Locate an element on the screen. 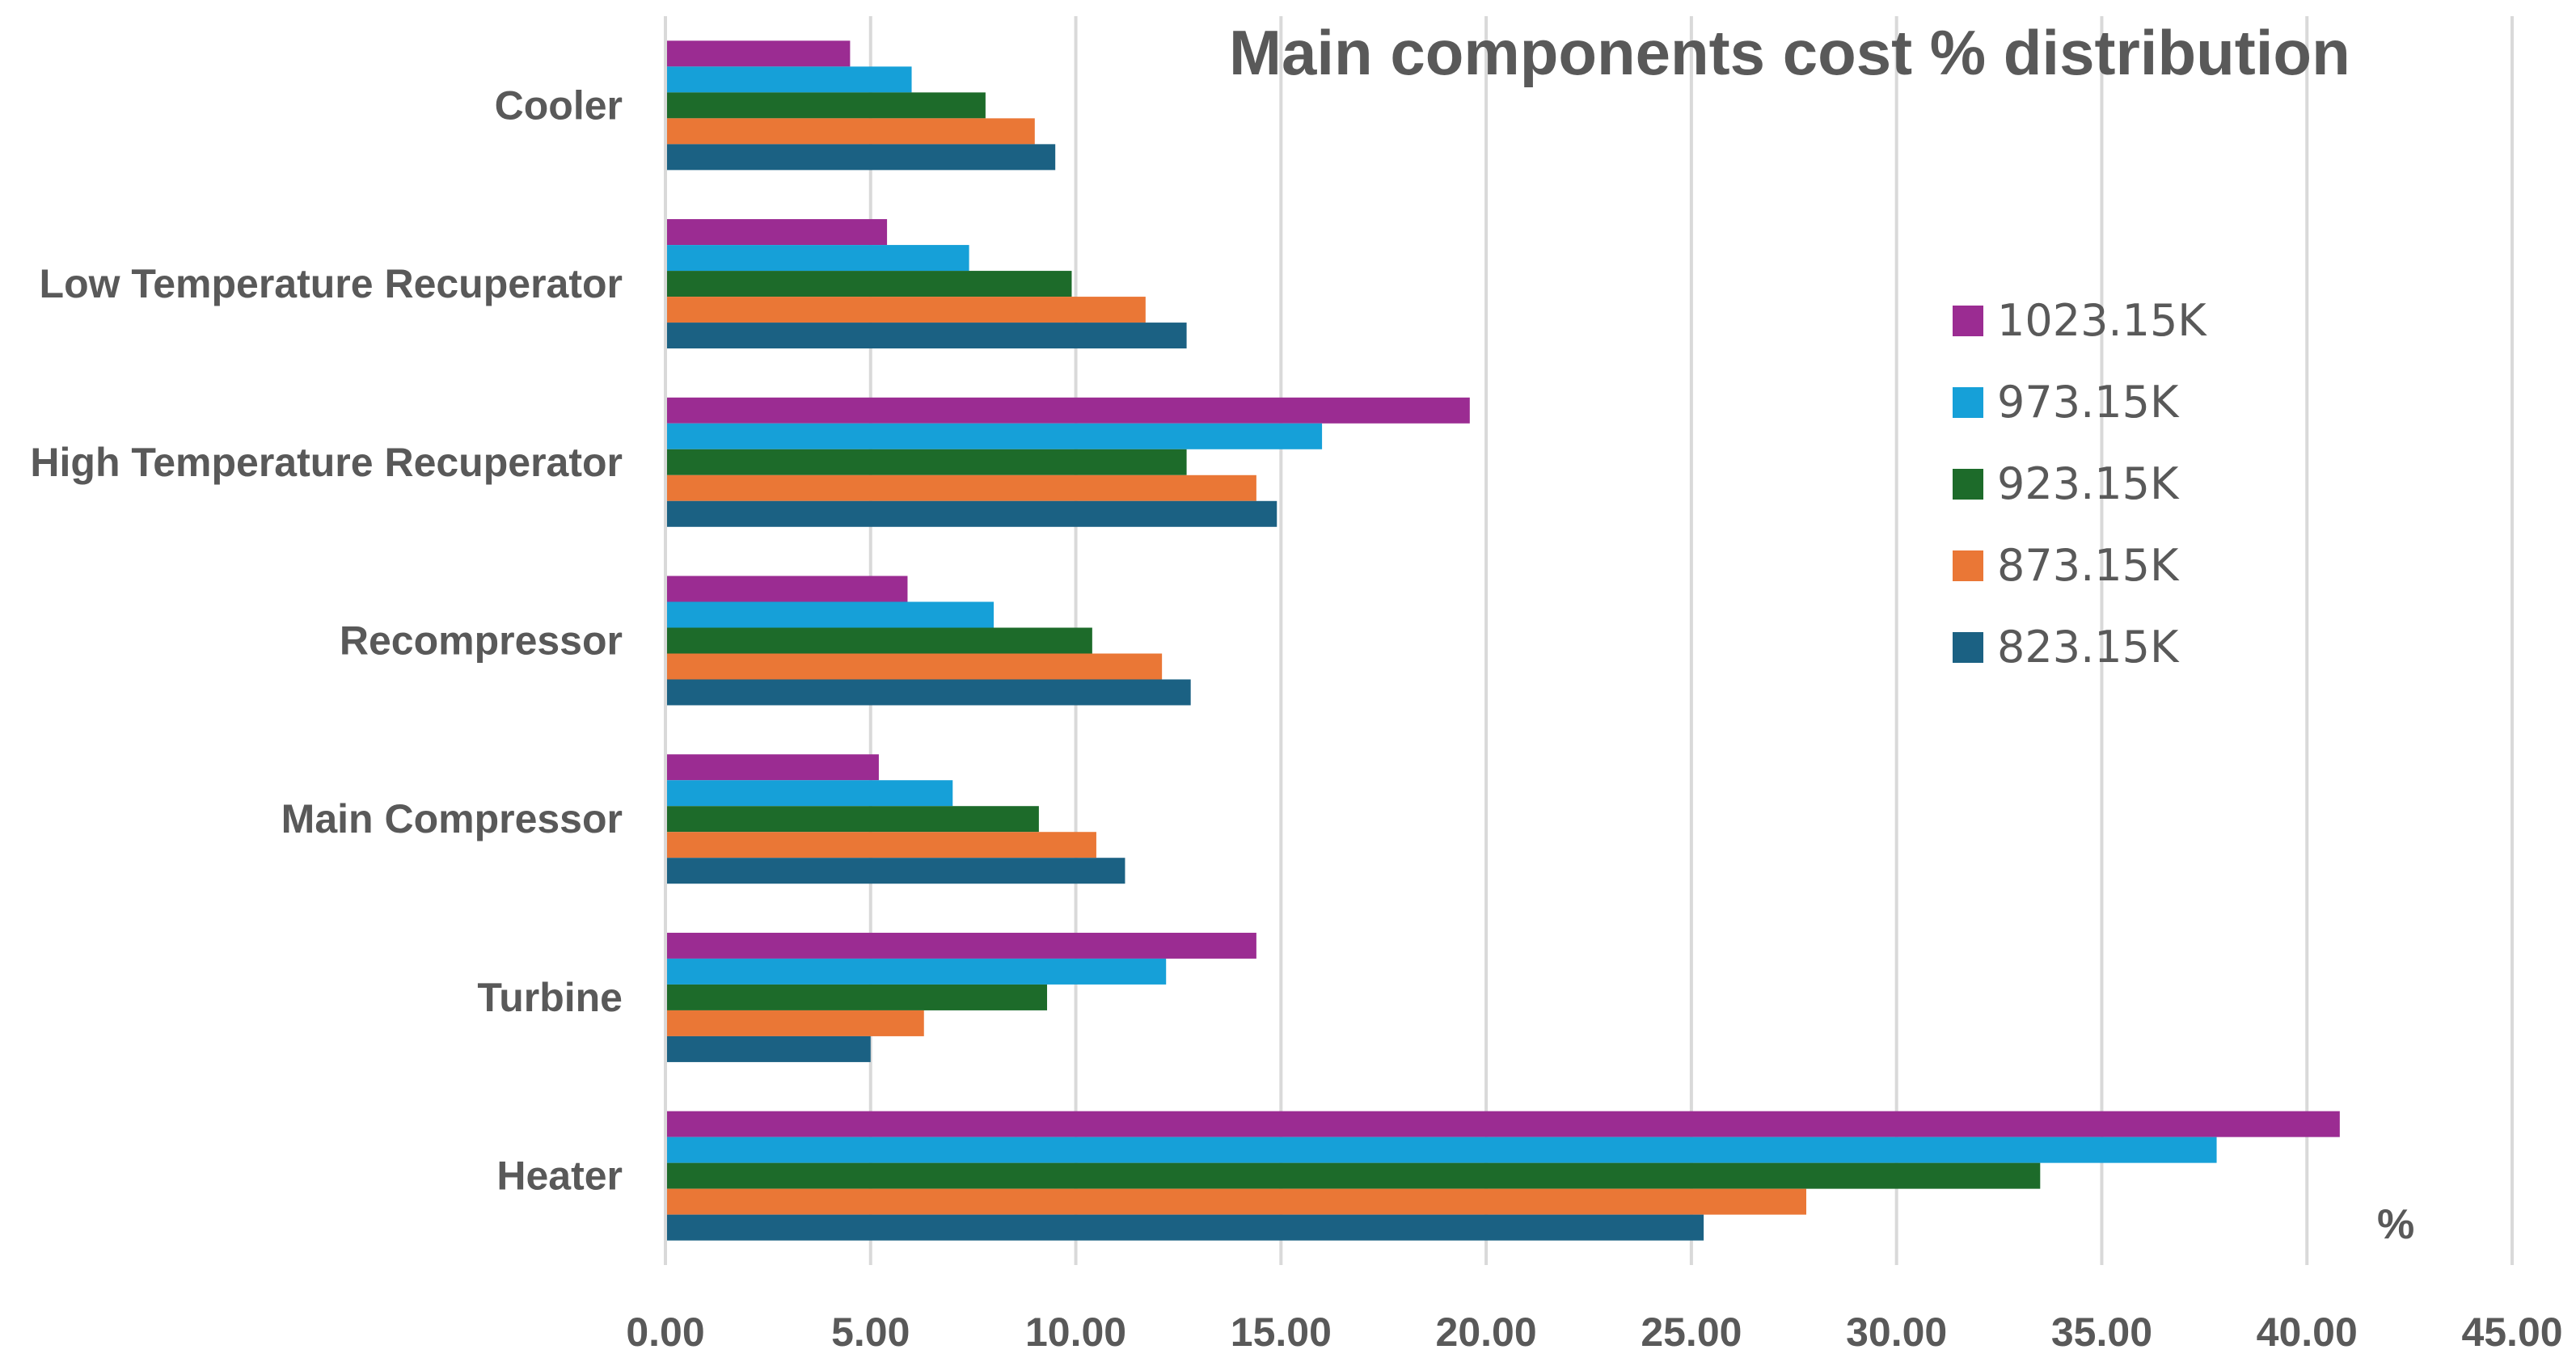  bar-heater-923-15k is located at coordinates (1354, 1175).